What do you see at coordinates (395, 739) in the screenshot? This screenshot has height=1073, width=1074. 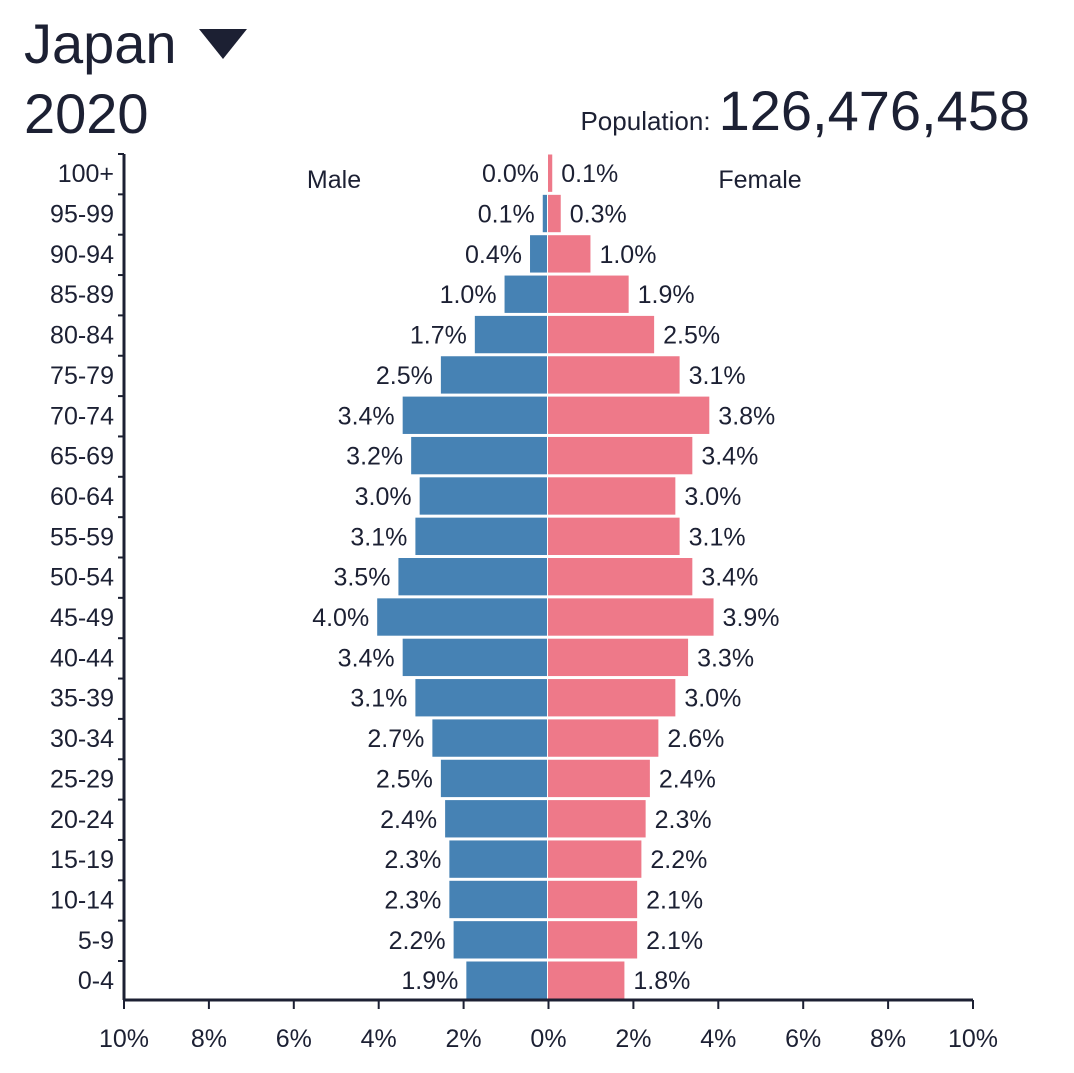 I see `male-value-label: 2.7%` at bounding box center [395, 739].